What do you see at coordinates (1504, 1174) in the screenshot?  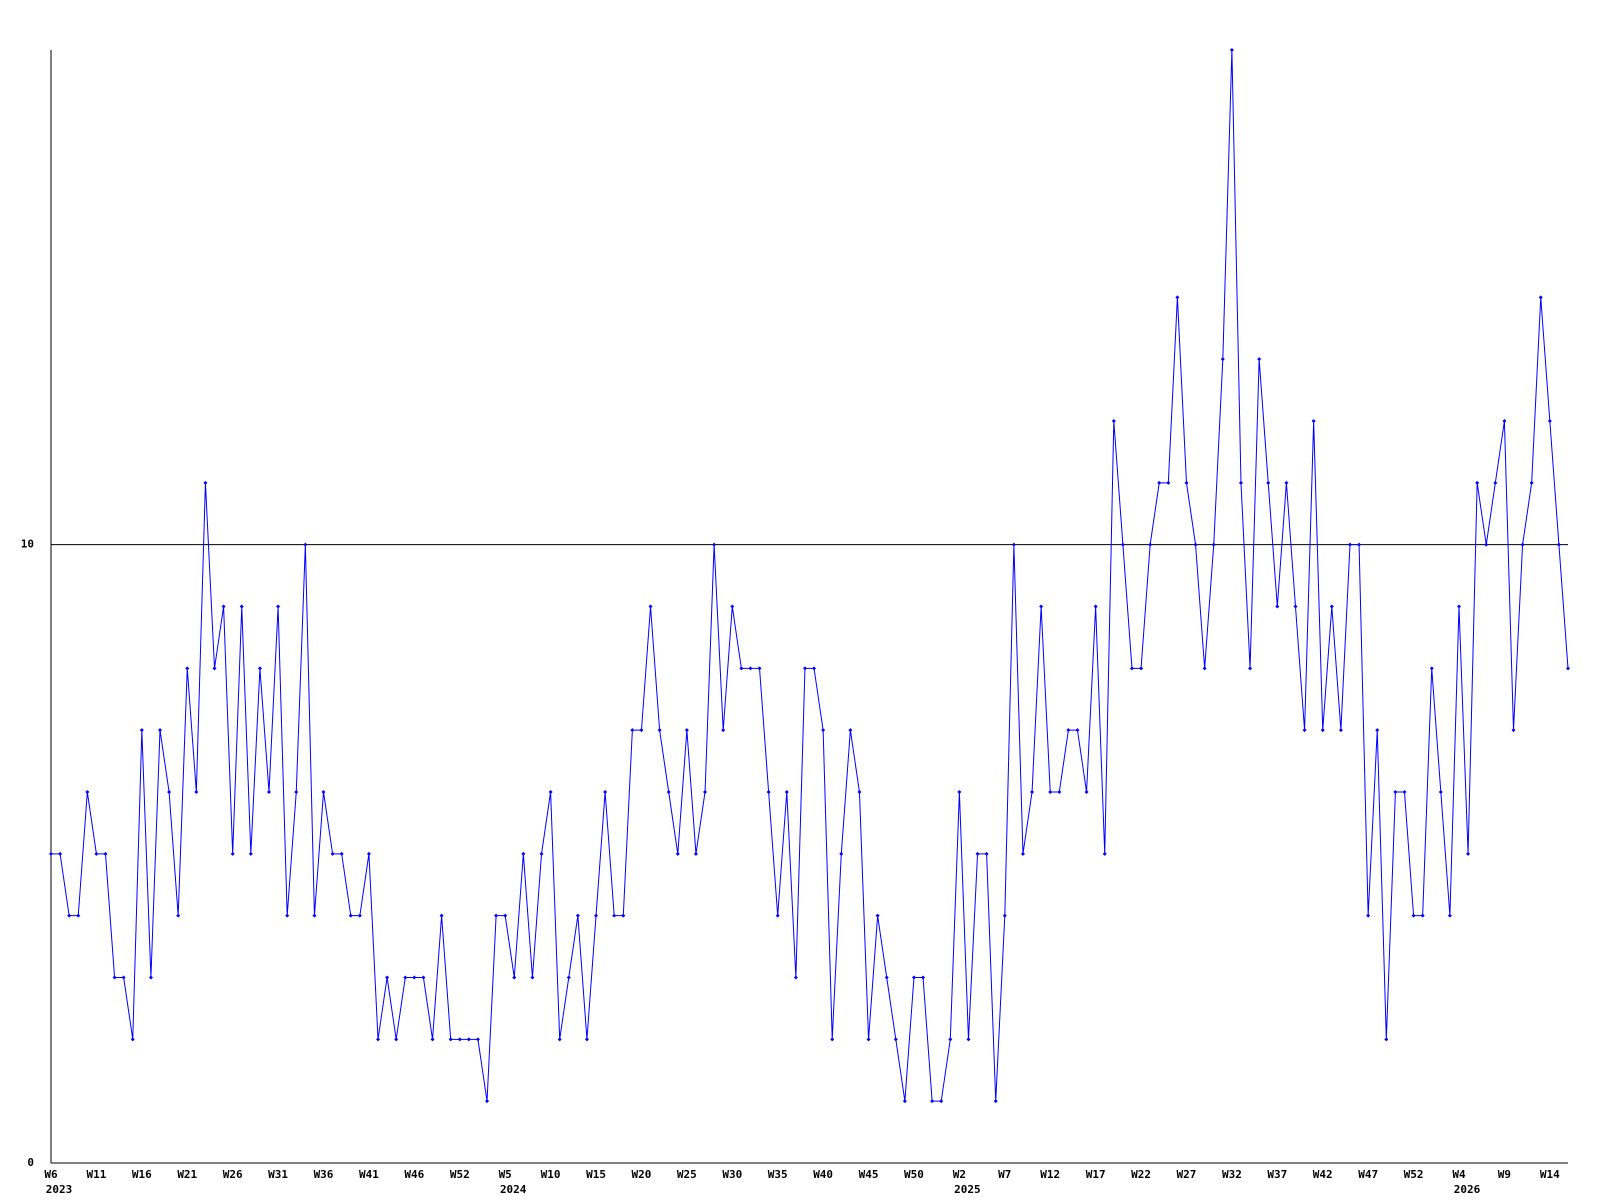 I see `x-tick-label: W9` at bounding box center [1504, 1174].